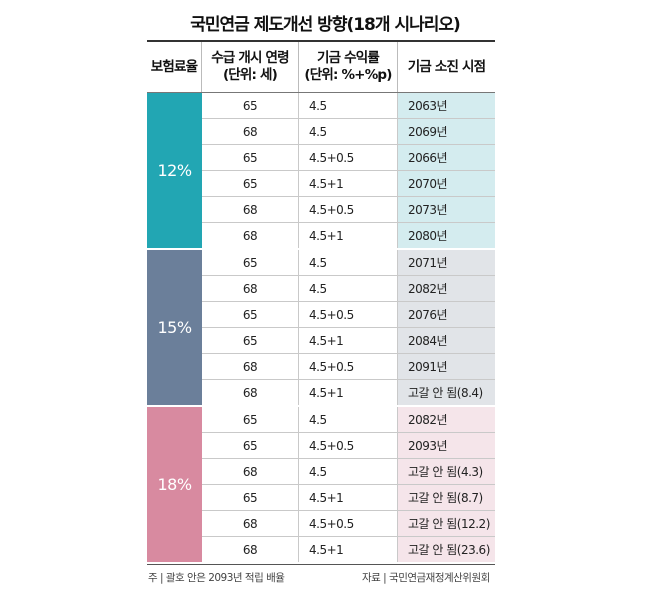 The width and height of the screenshot is (650, 597). What do you see at coordinates (321, 564) in the screenshot?
I see `bottom-rule` at bounding box center [321, 564].